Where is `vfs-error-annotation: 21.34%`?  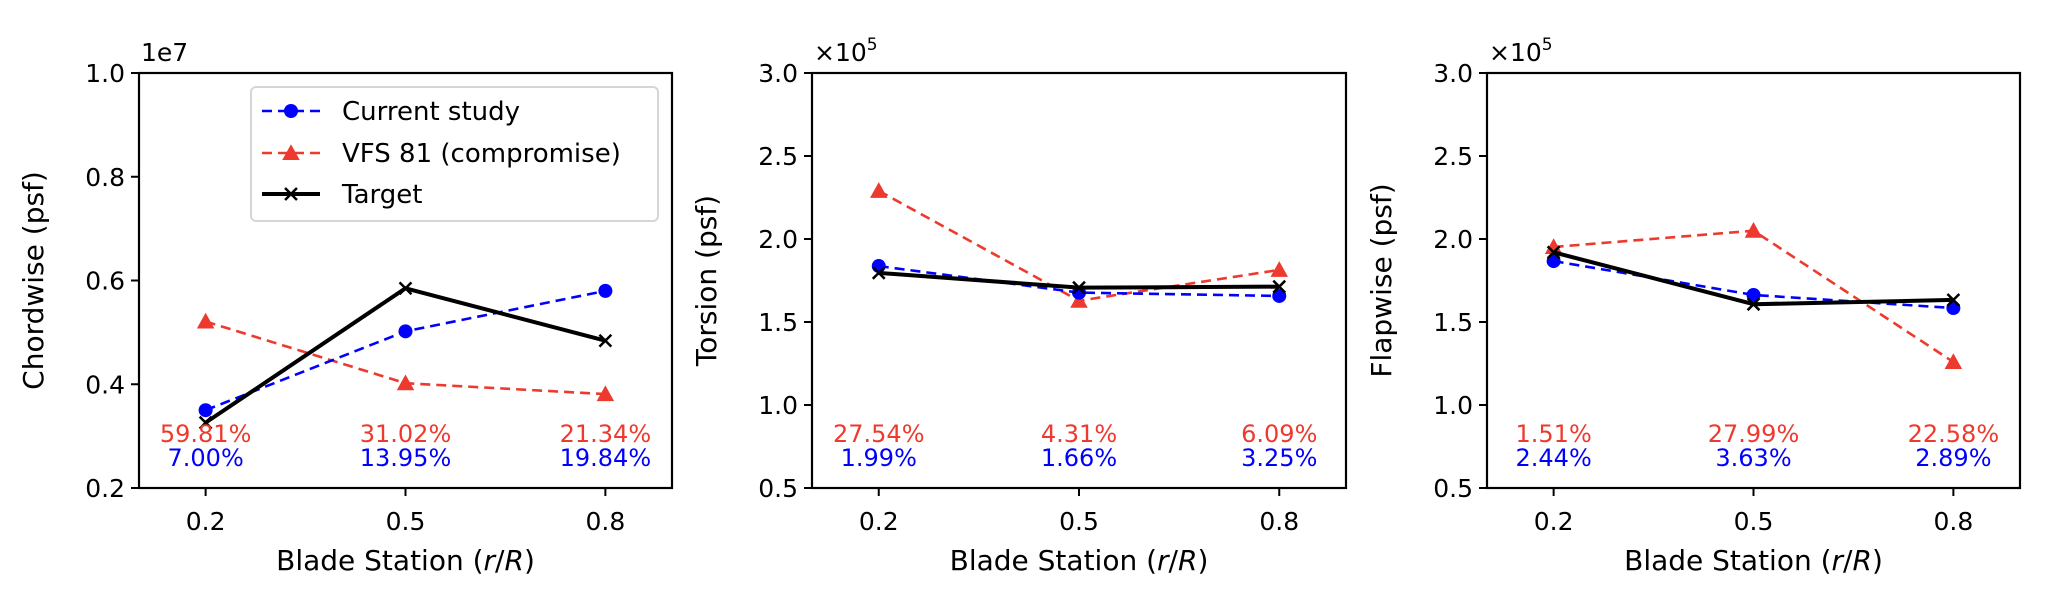
vfs-error-annotation: 21.34% is located at coordinates (606, 434).